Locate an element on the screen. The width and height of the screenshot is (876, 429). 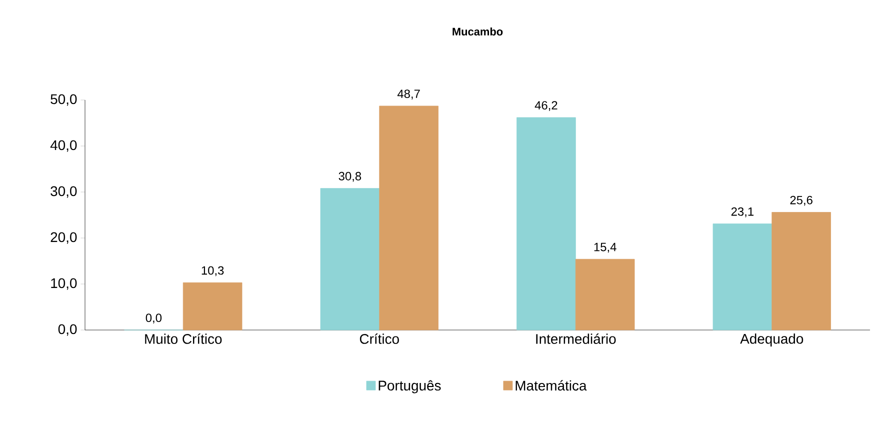
x-tick-label: Adequado is located at coordinates (772, 340).